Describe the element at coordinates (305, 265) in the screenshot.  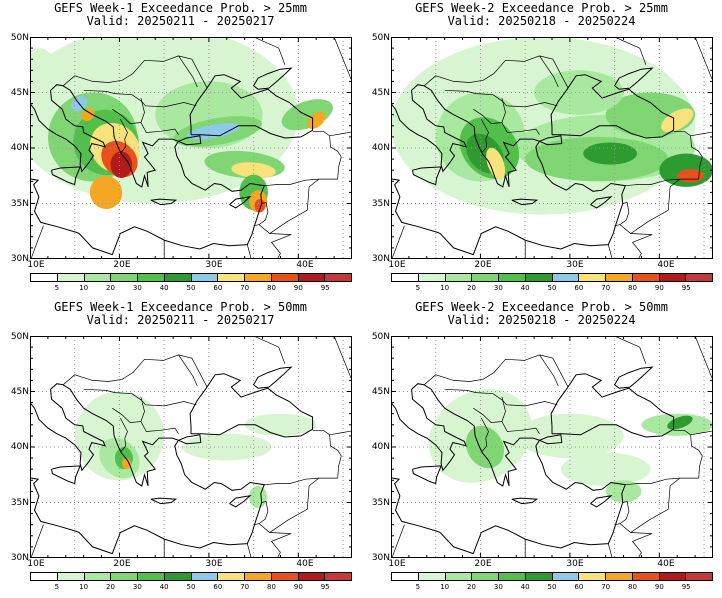
I see `lon-label: 40E` at that location.